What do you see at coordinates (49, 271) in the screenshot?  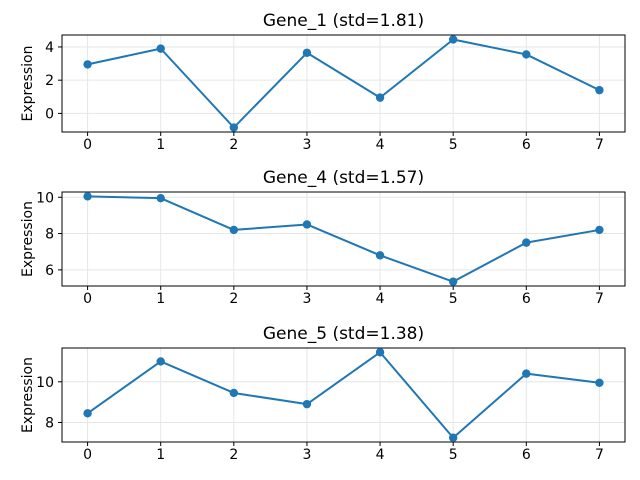 I see `y-tick-label: 6` at bounding box center [49, 271].